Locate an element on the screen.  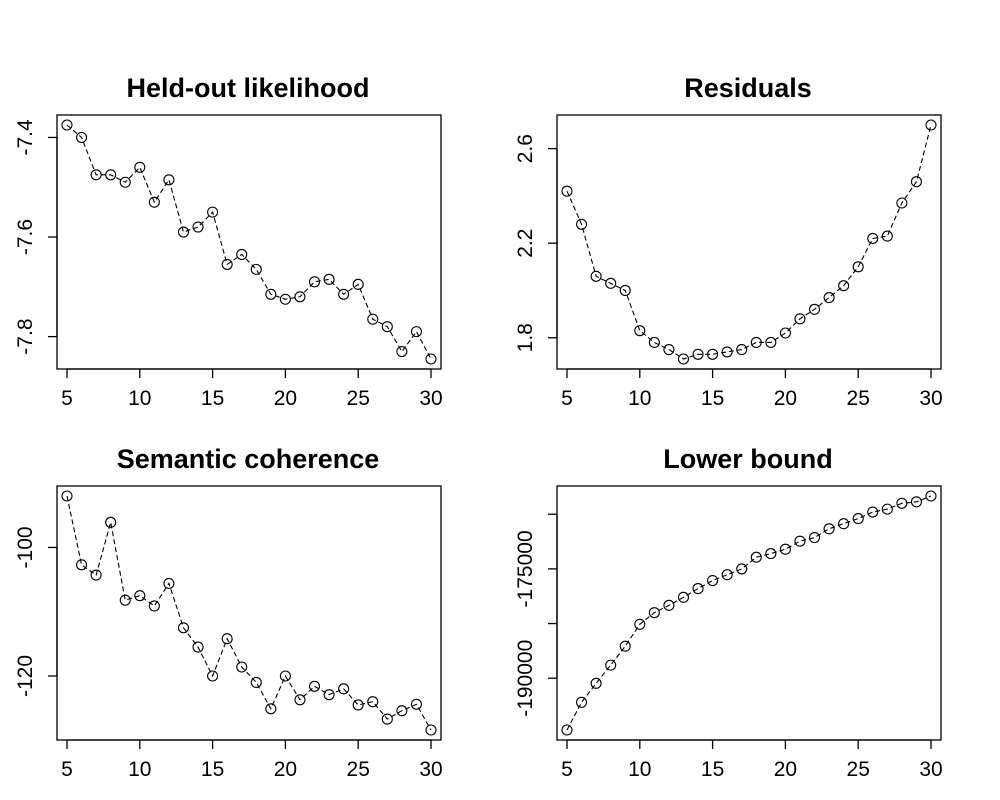
y-axis: -100 -120 is located at coordinates (36, 611).